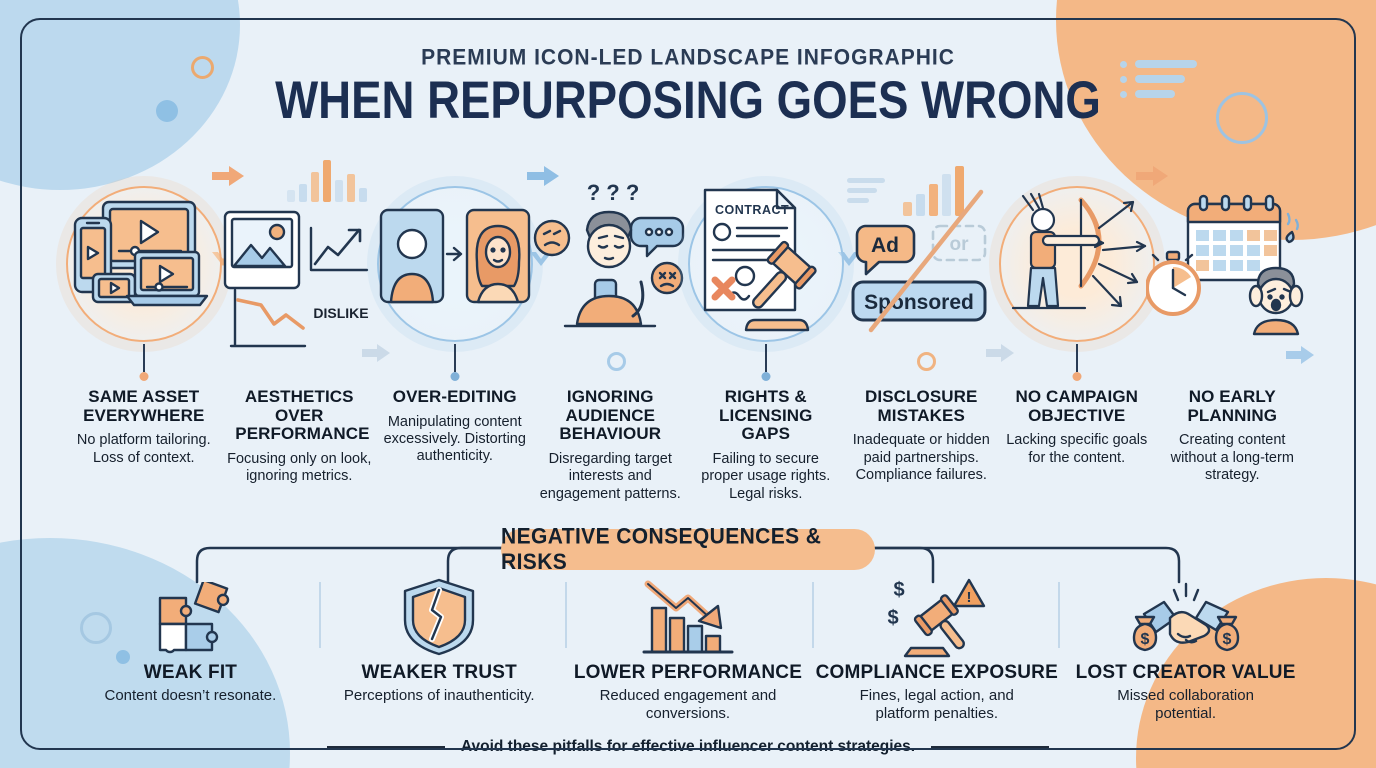  Describe the element at coordinates (885, 245) in the screenshot. I see `ad-label: Ad` at that location.